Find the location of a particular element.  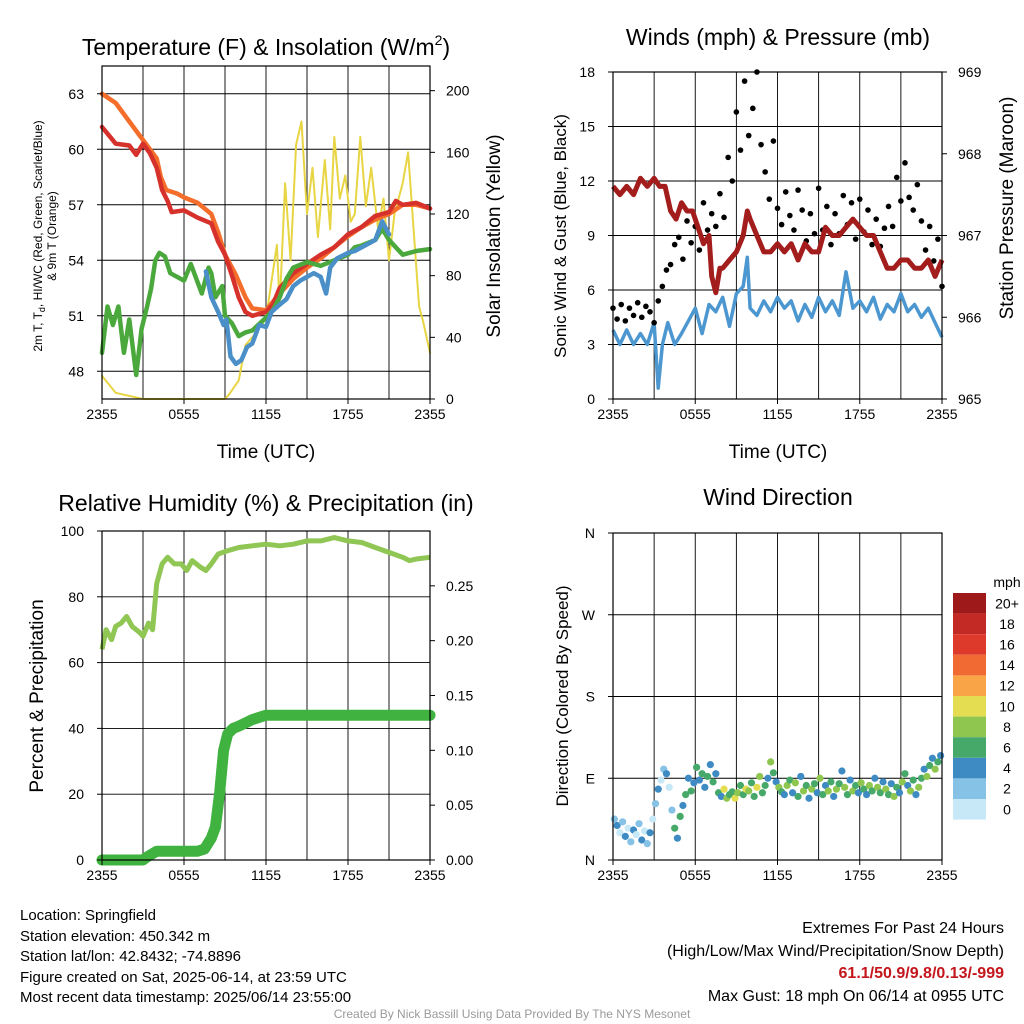

y-tick-label-left: 100 is located at coordinates (73, 531).